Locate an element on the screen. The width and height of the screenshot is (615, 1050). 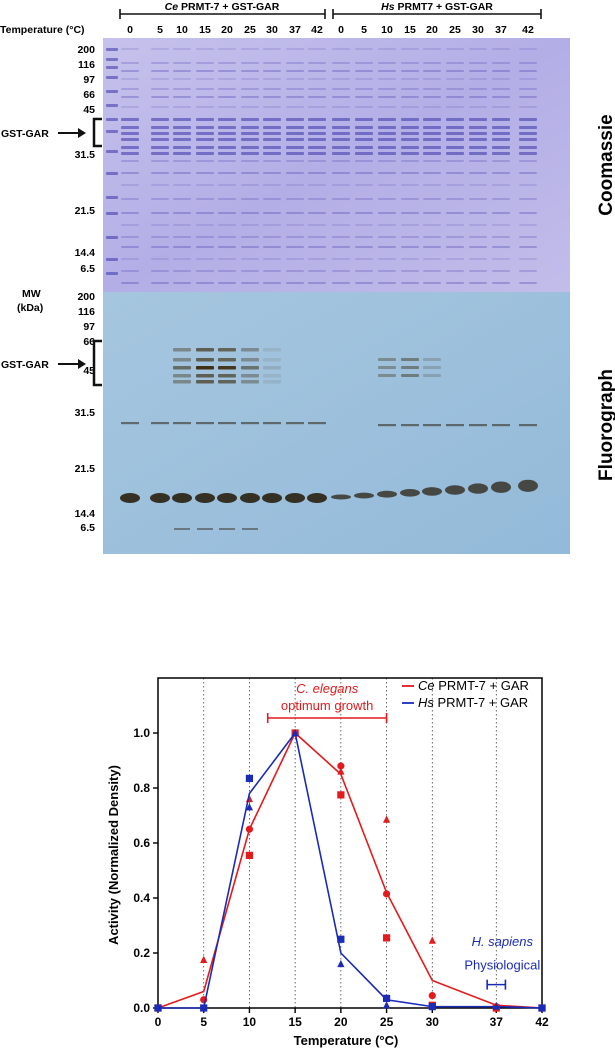
kda-label: (kDa) is located at coordinates (30, 308).